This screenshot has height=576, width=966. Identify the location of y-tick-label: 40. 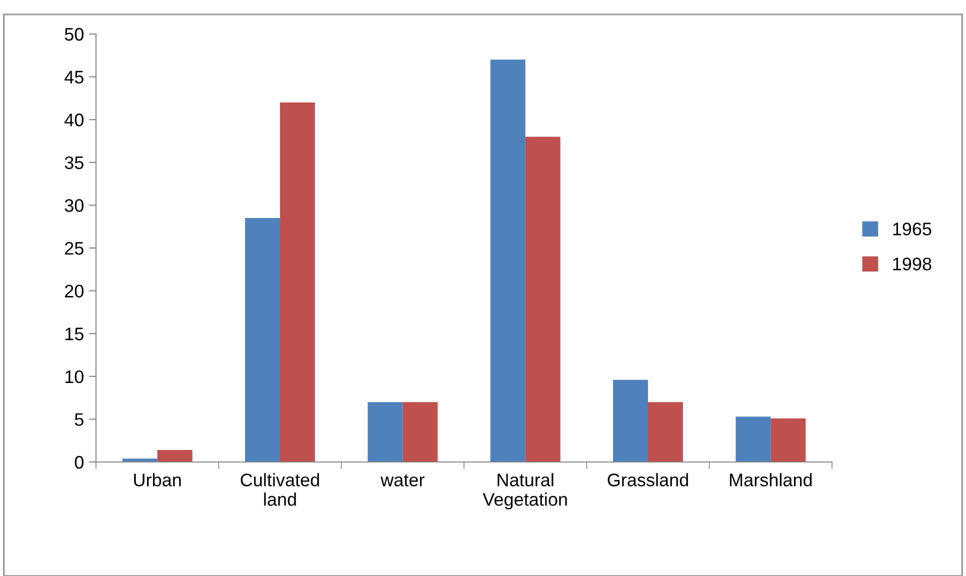
(74, 120).